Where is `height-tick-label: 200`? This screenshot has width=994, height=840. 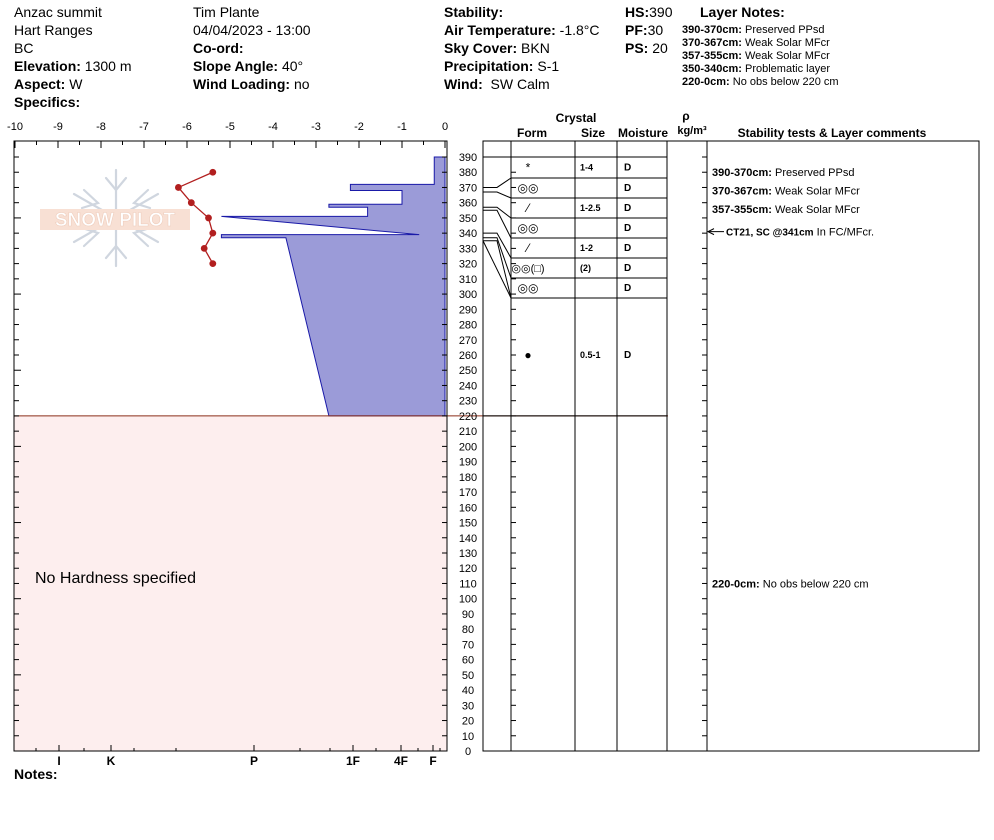 height-tick-label: 200 is located at coordinates (468, 447).